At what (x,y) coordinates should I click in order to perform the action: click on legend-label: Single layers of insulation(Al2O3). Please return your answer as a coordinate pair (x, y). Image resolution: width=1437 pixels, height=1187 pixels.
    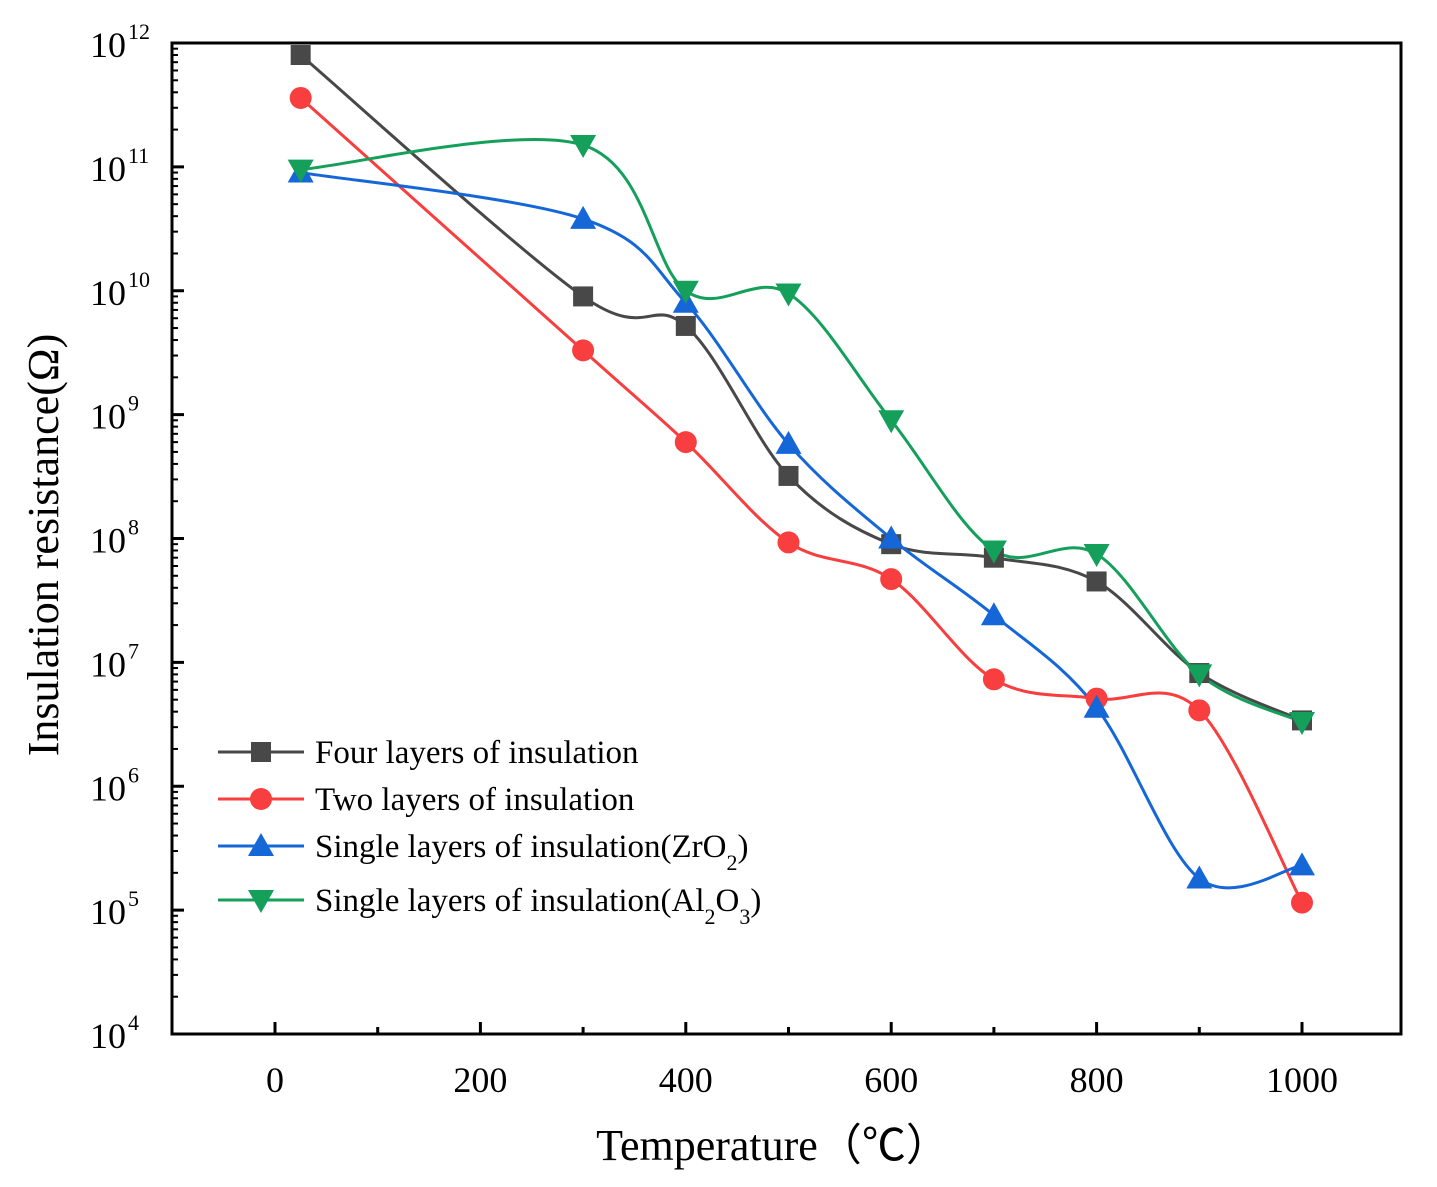
    Looking at the image, I should click on (538, 906).